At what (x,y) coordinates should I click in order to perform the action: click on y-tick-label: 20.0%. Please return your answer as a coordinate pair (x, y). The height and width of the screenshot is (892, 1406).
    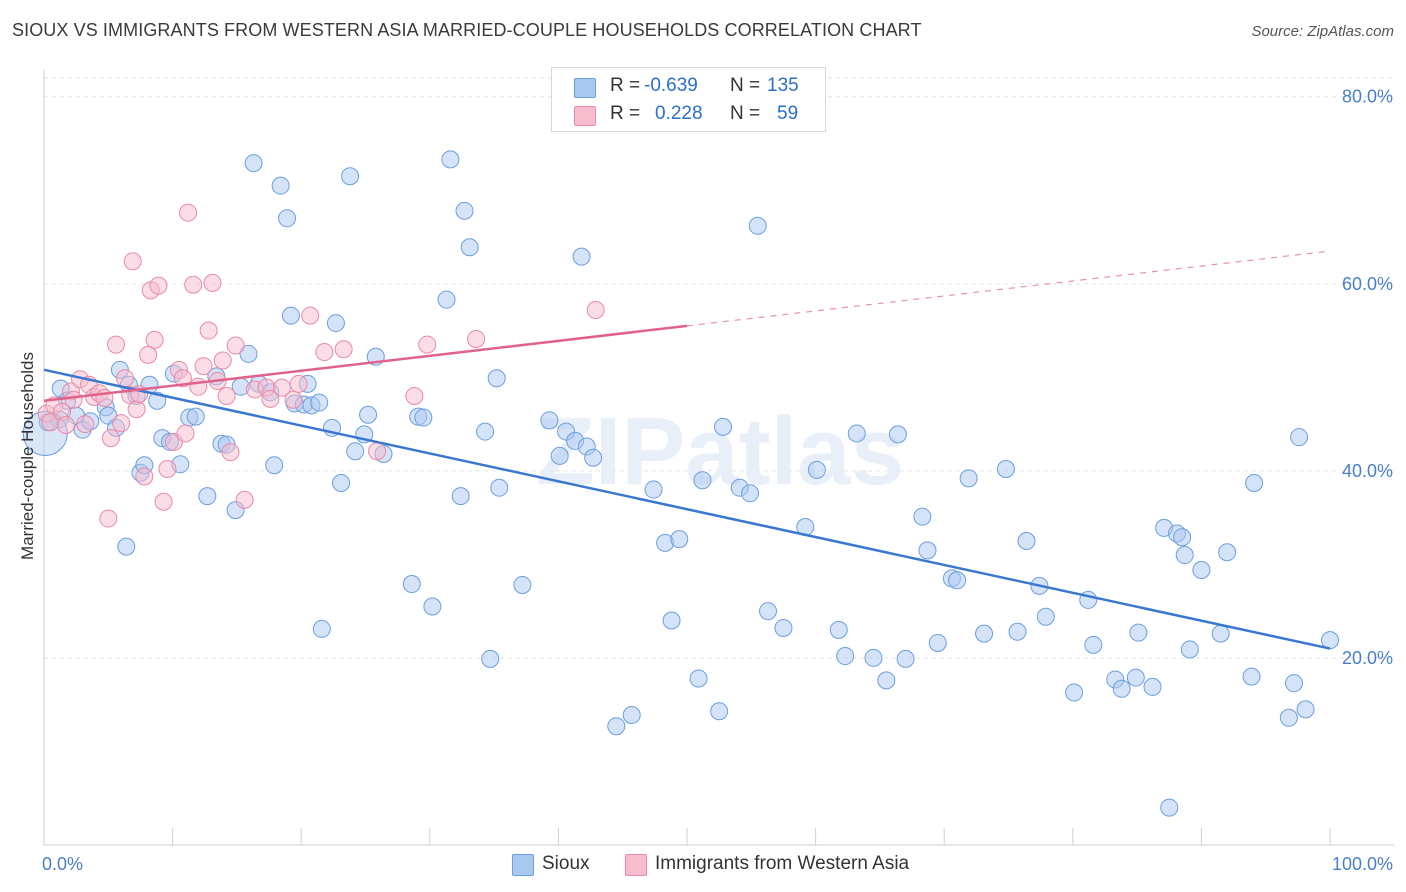
    Looking at the image, I should click on (1367, 658).